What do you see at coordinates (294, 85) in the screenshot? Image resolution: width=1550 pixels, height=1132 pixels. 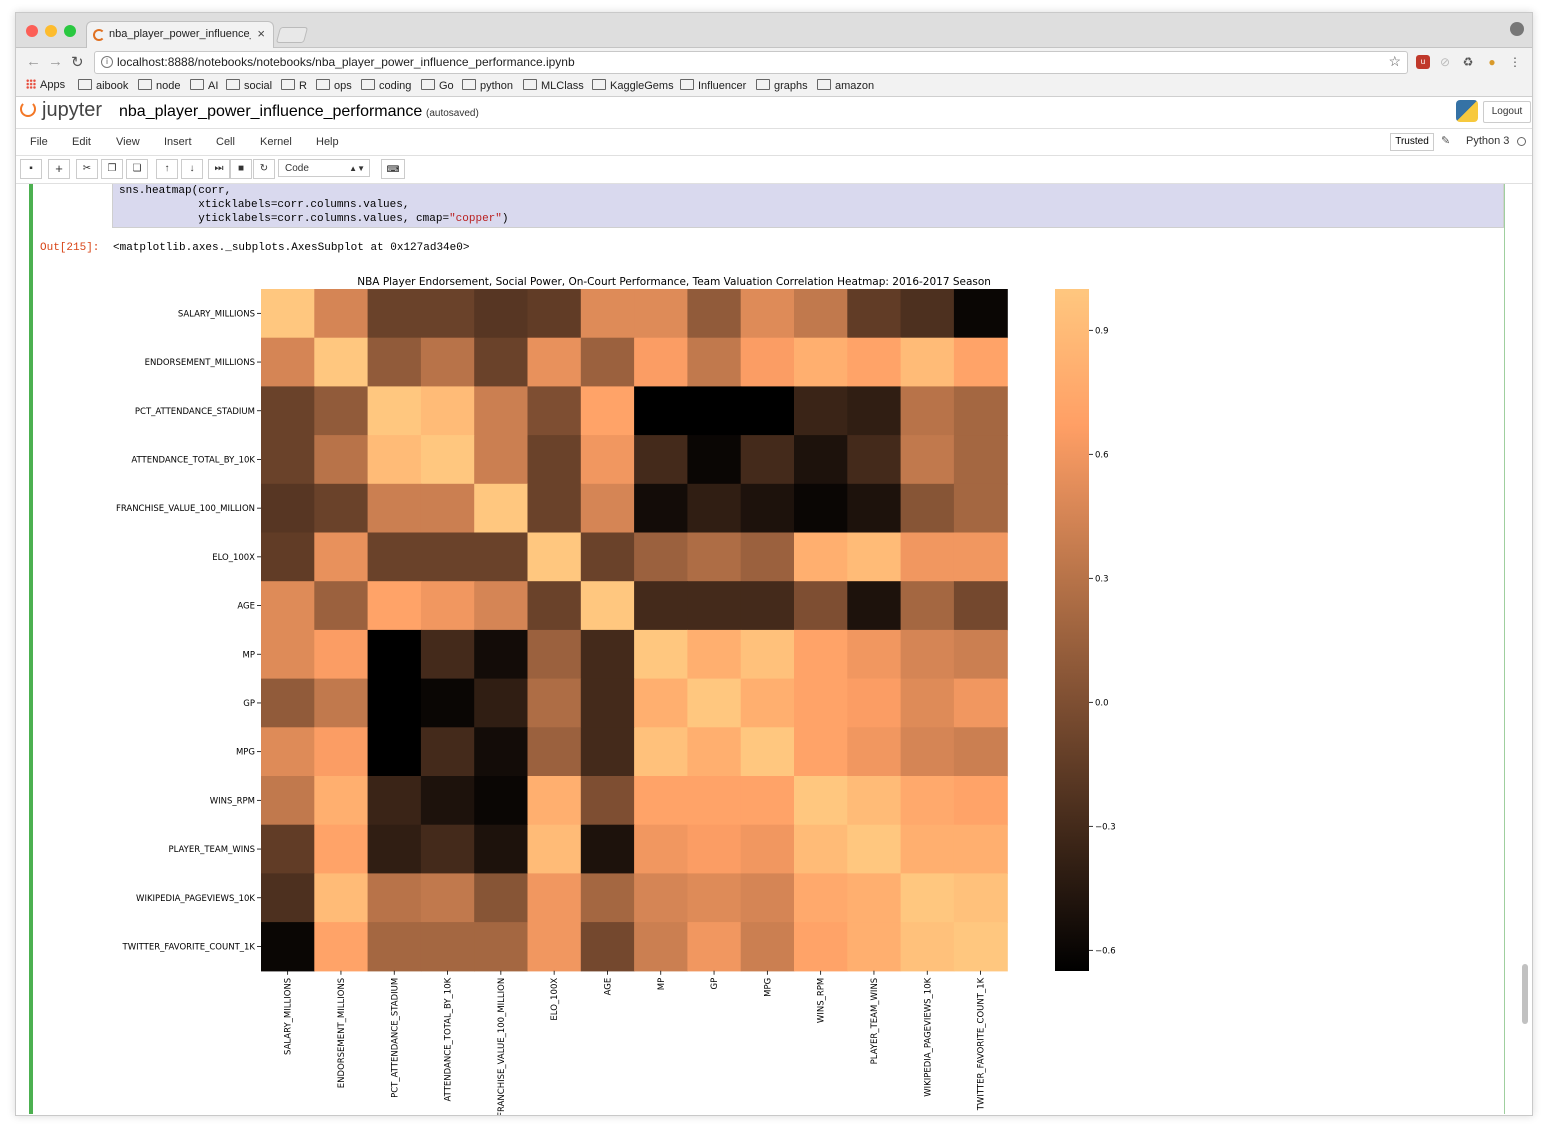 I see `bookmark-r: R` at bounding box center [294, 85].